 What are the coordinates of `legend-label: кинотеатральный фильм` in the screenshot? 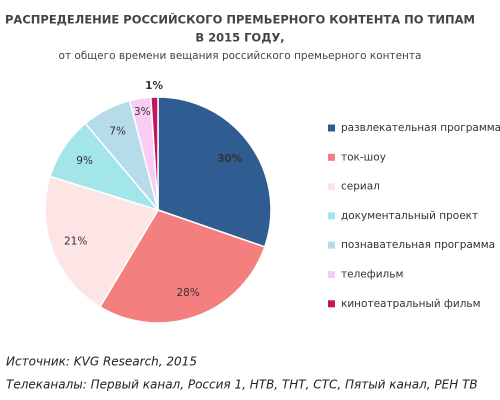 It's located at (411, 304).